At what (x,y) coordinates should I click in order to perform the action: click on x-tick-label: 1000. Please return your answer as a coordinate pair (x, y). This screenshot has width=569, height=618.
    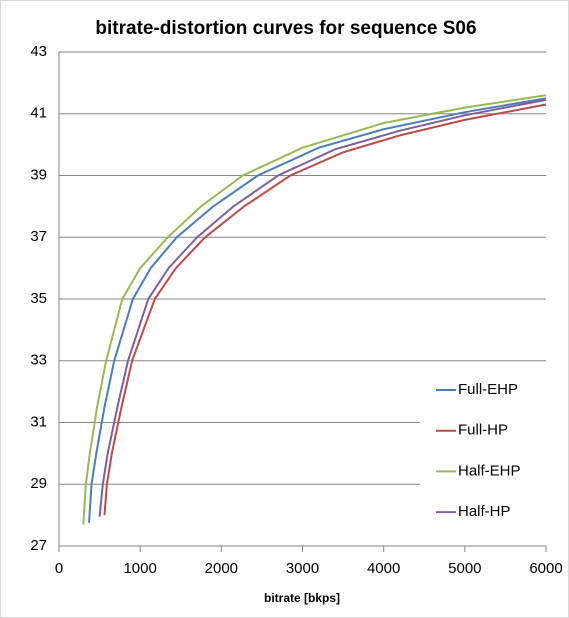
    Looking at the image, I should click on (139, 568).